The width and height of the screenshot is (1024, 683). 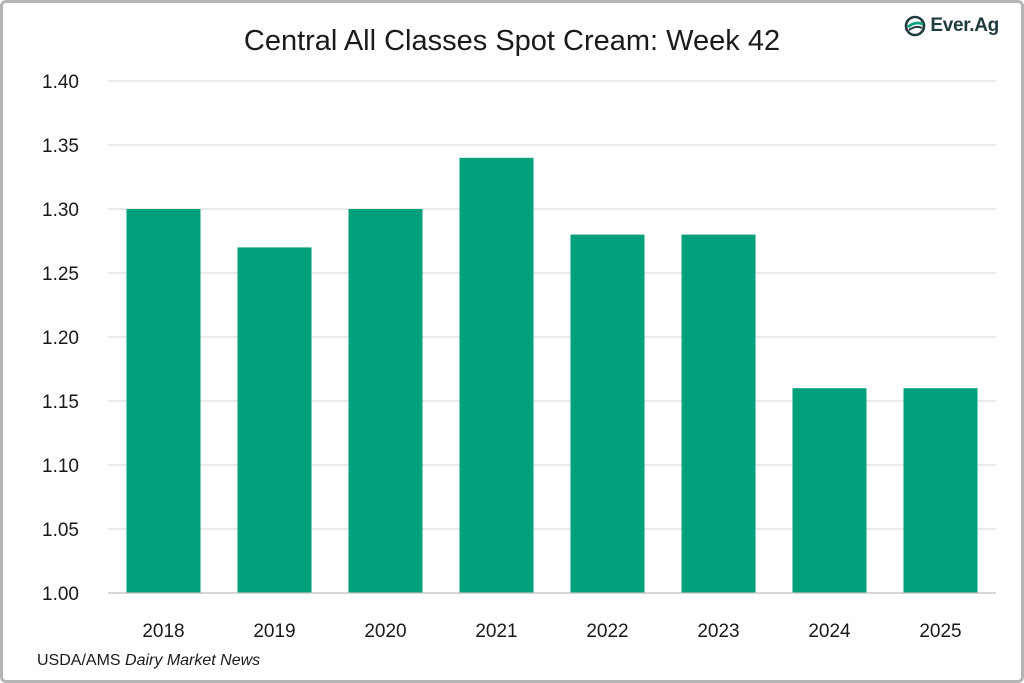 I want to click on source-prefix: USDA/AMS, so click(x=79, y=660).